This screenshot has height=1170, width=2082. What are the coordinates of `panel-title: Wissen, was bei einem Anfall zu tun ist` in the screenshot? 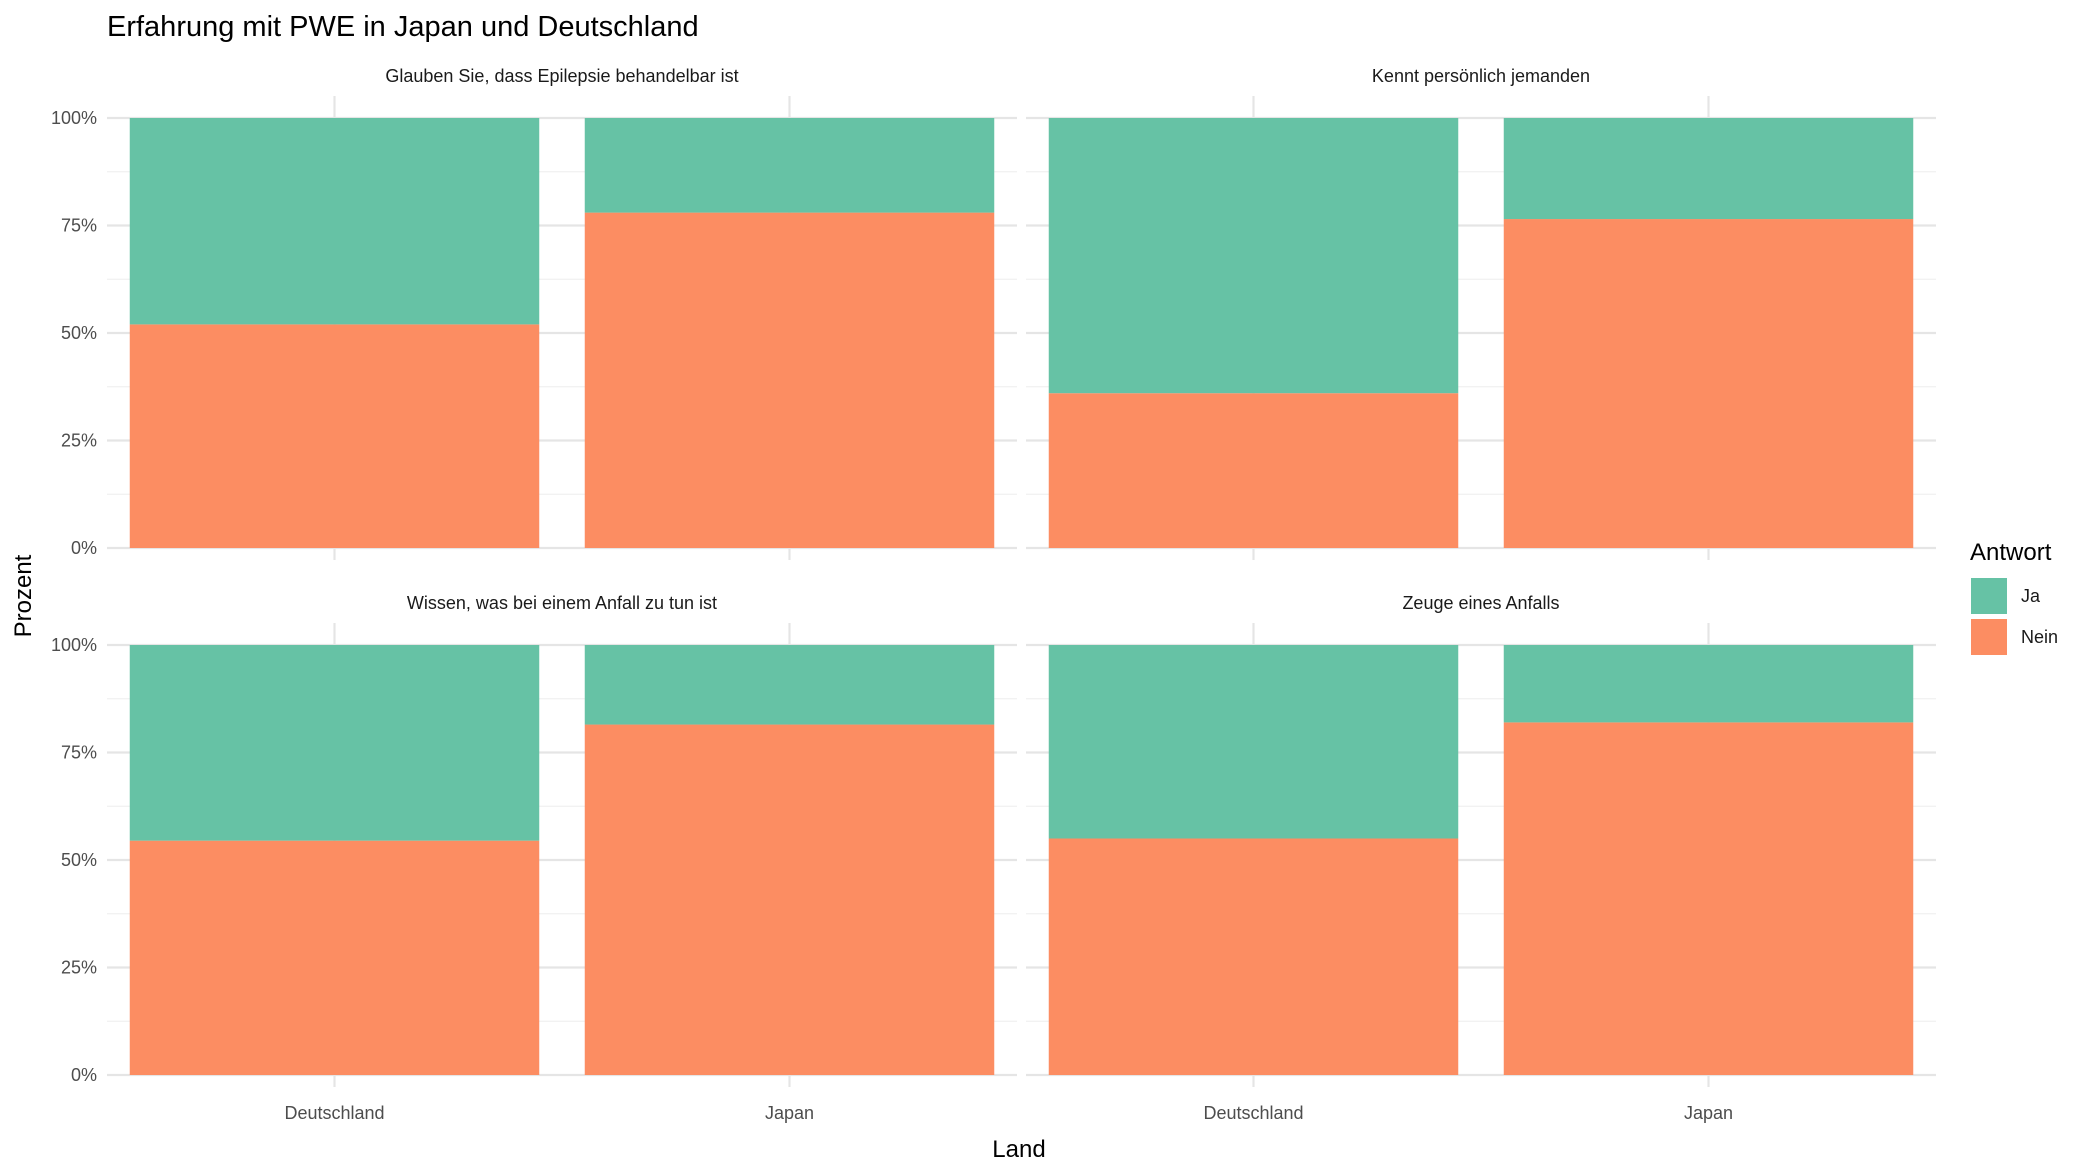 It's located at (562, 603).